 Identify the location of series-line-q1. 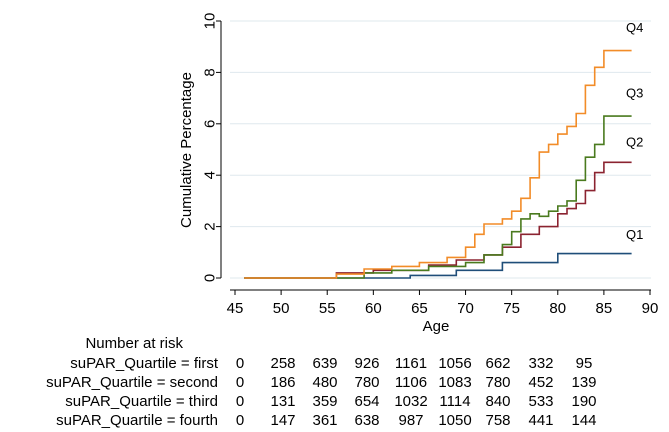
(438, 265).